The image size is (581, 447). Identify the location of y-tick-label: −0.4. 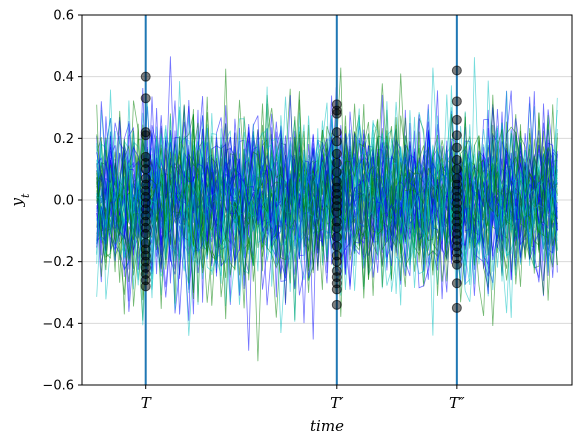
(58, 324).